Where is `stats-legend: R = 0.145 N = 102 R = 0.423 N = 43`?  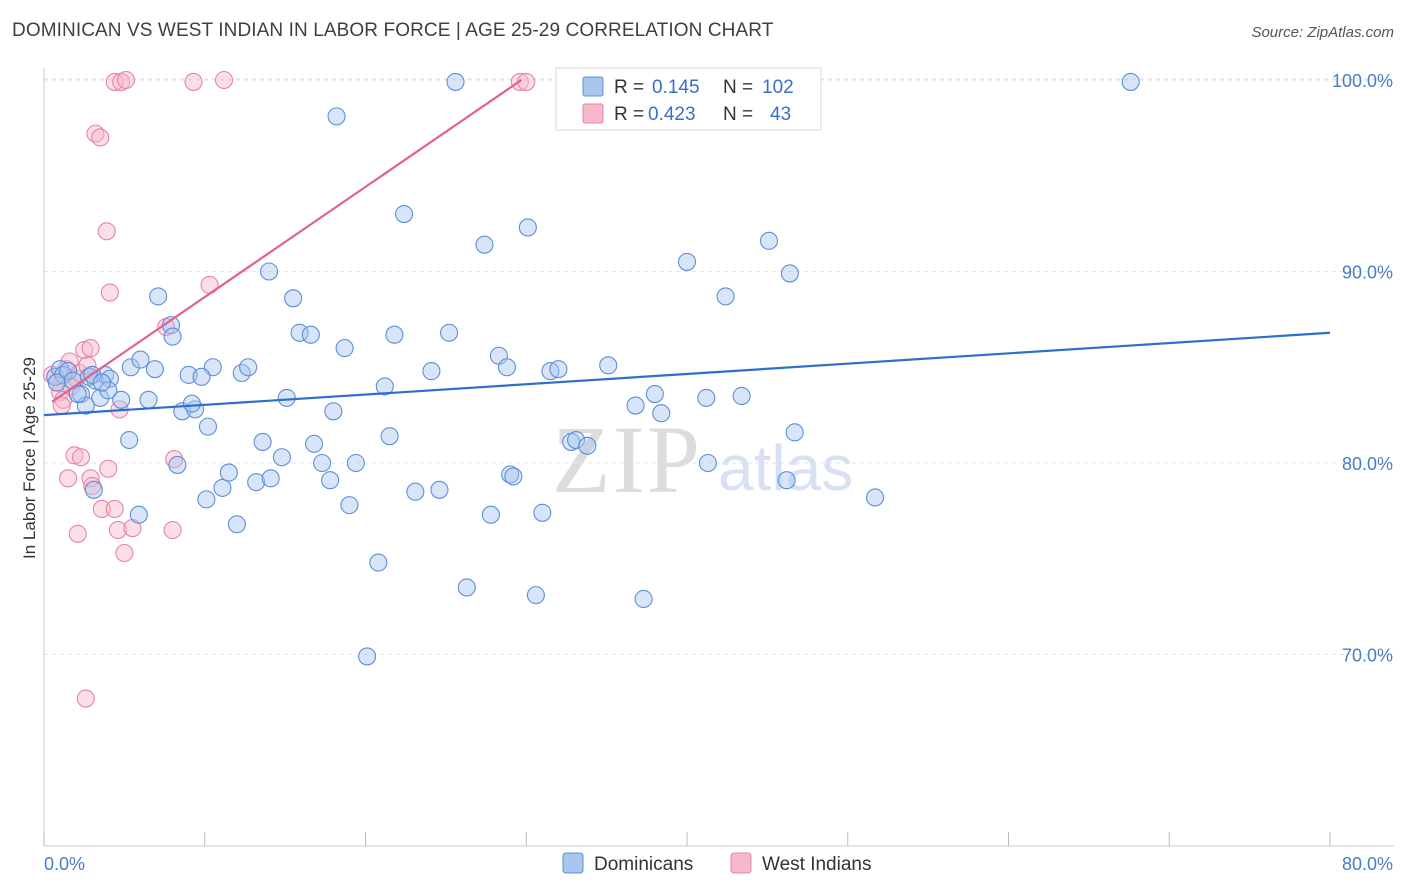
stats-legend: R = 0.145 N = 102 R = 0.423 N = 43 is located at coordinates (688, 99).